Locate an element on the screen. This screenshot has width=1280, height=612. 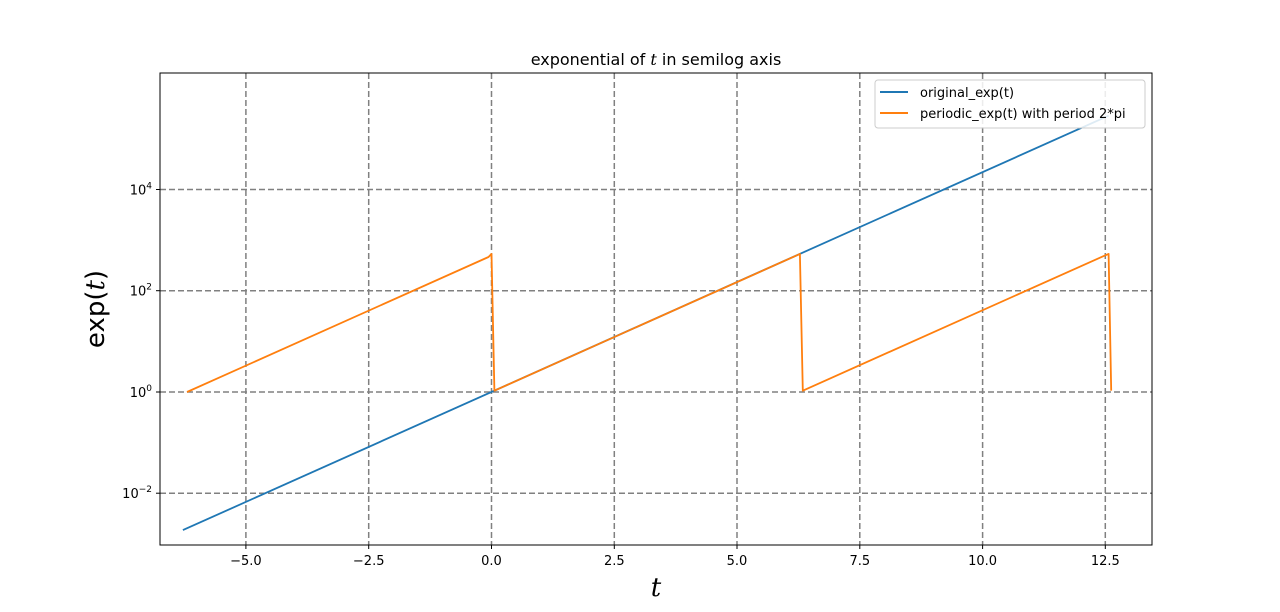
y-tick-label: 10⁴ is located at coordinates (141, 190).